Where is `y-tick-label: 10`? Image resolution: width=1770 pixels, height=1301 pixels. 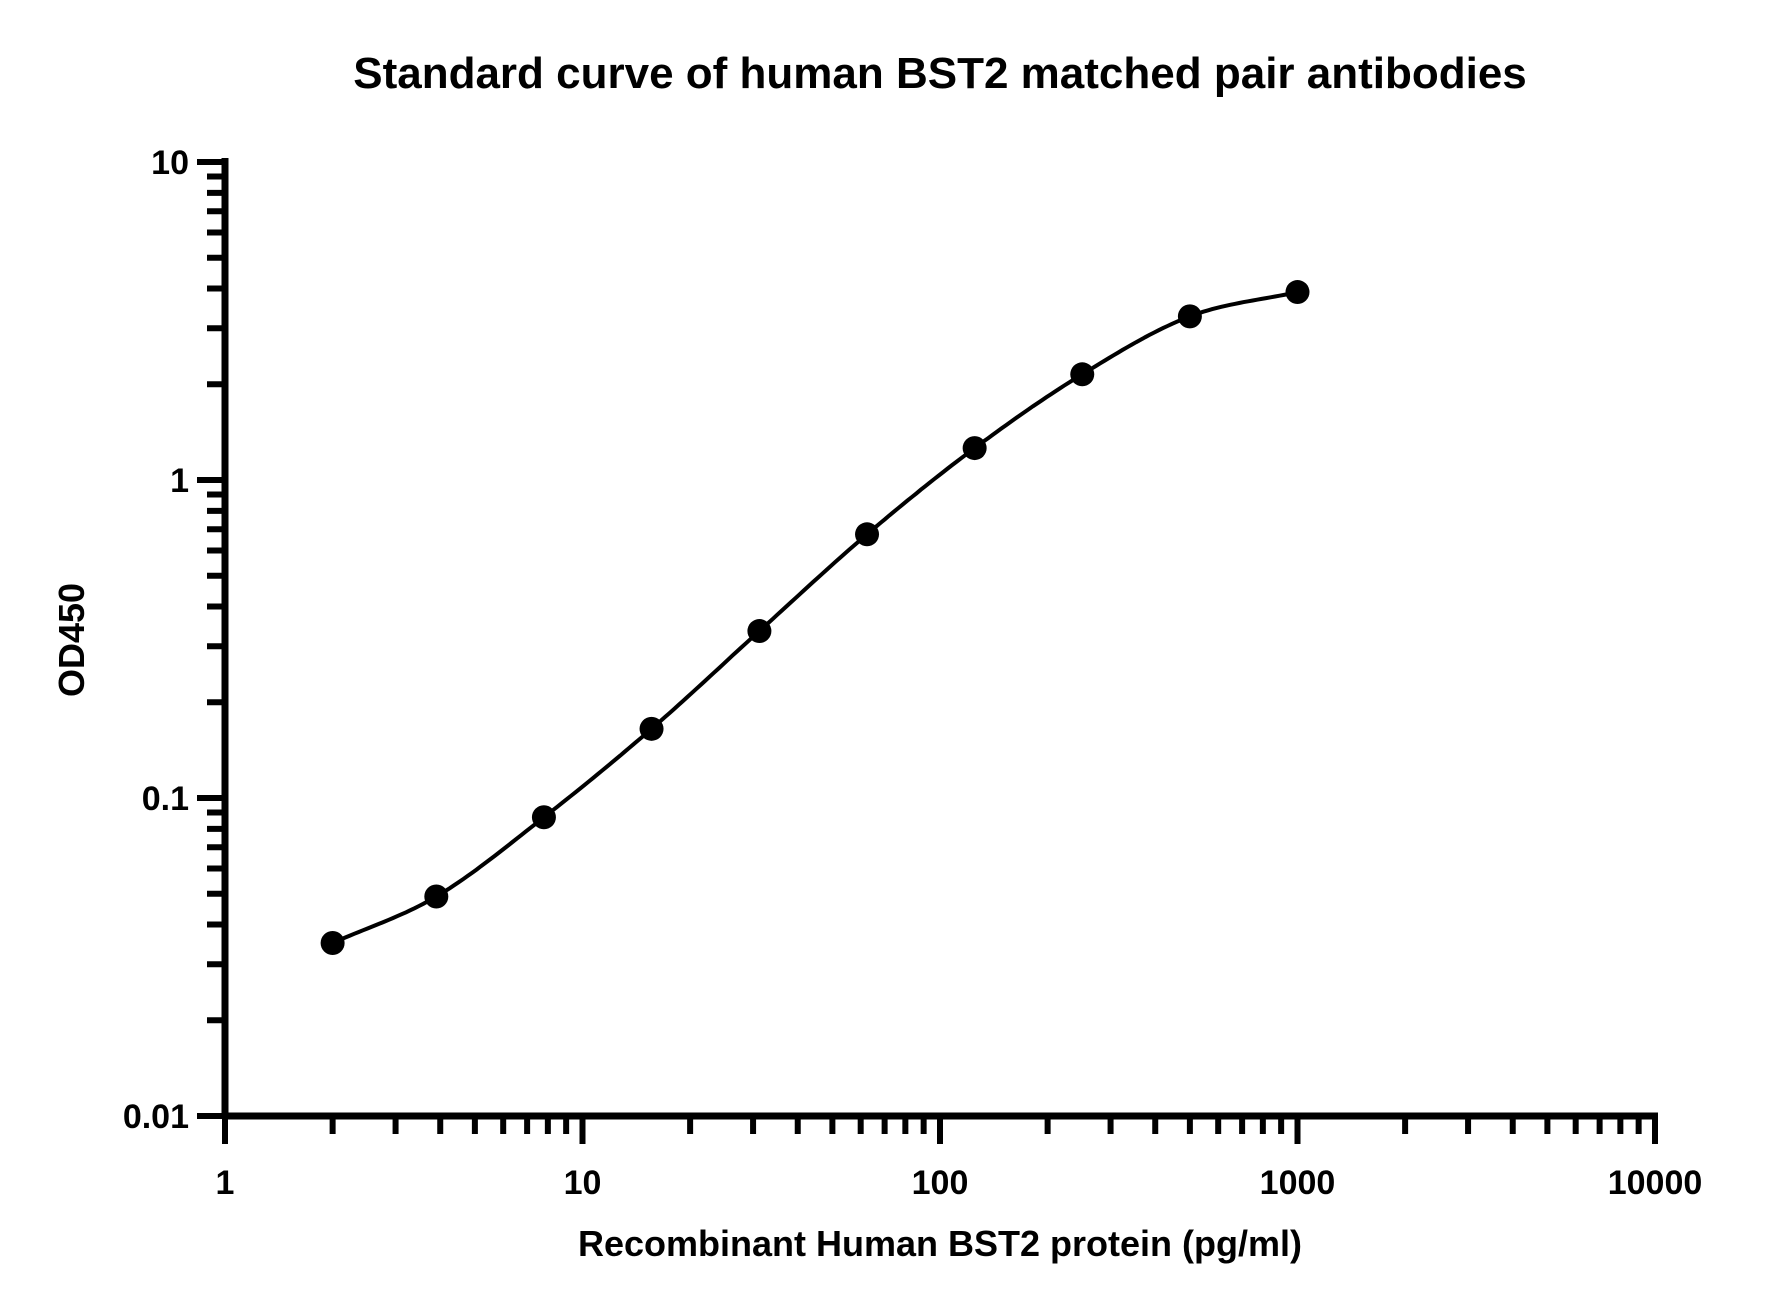
y-tick-label: 10 is located at coordinates (170, 163).